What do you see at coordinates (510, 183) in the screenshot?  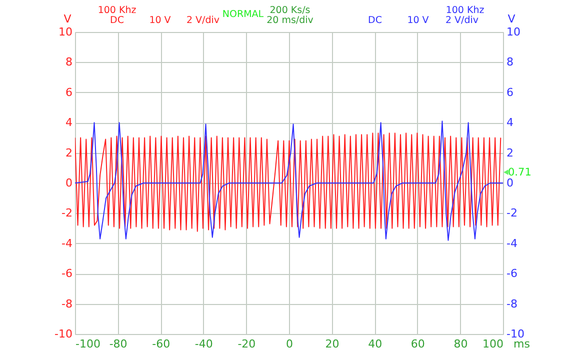 I see `y2-tick-label: 0` at bounding box center [510, 183].